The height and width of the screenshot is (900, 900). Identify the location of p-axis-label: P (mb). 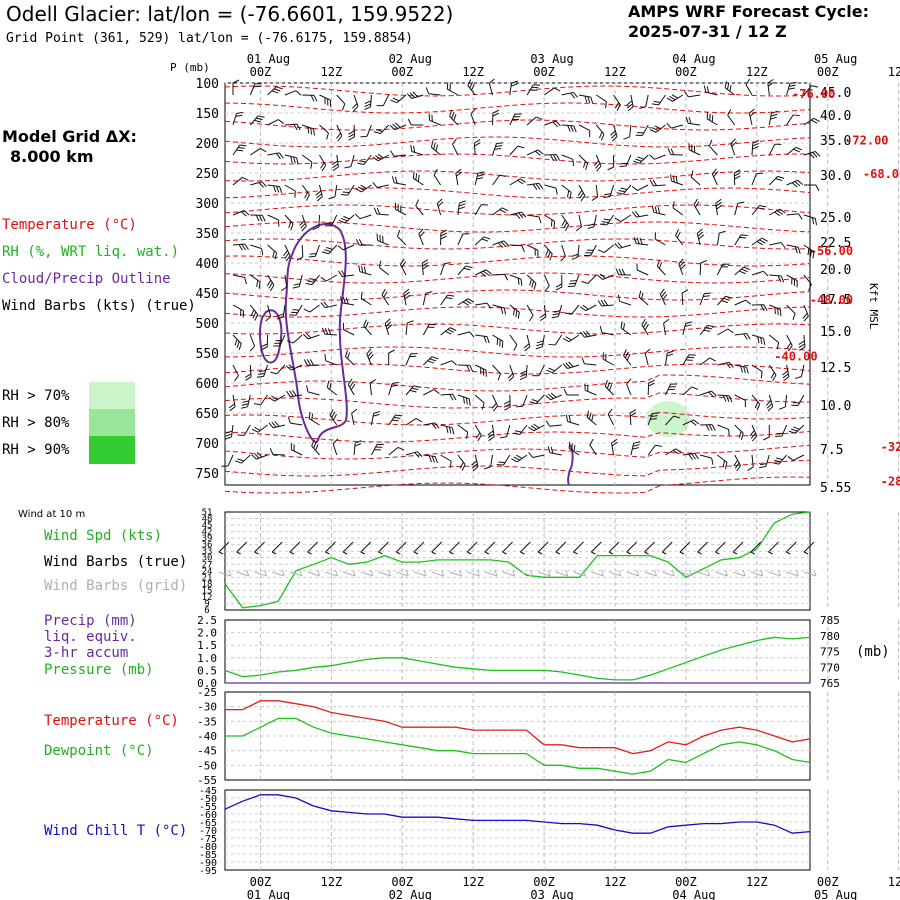
(190, 67).